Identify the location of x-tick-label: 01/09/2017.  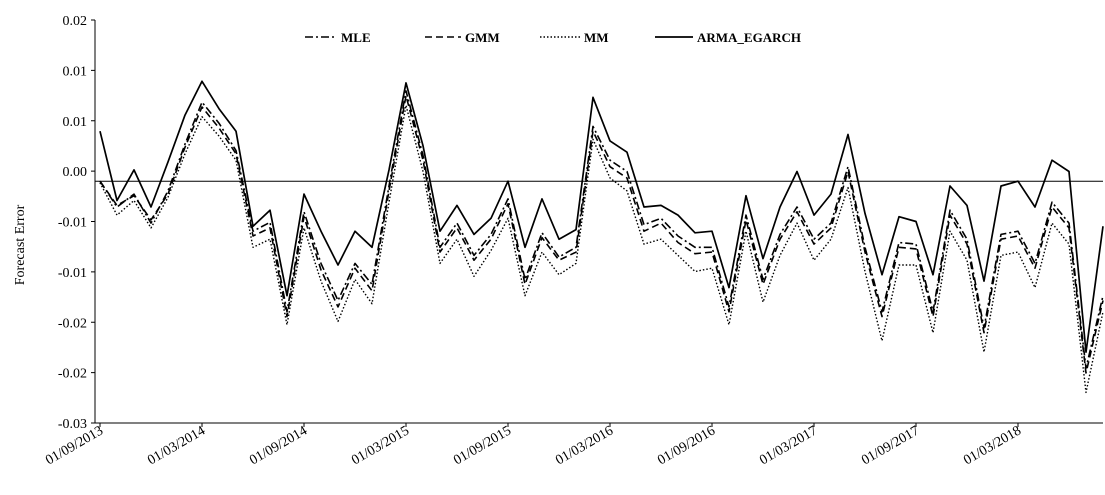
(890, 445).